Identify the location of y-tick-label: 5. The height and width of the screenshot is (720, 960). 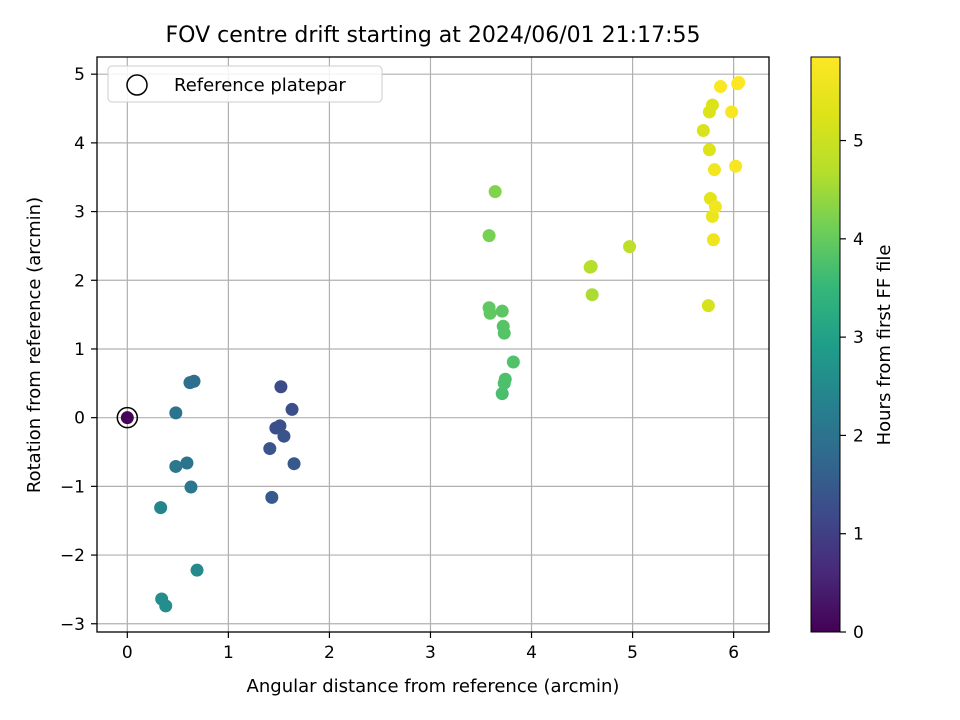
(79, 75).